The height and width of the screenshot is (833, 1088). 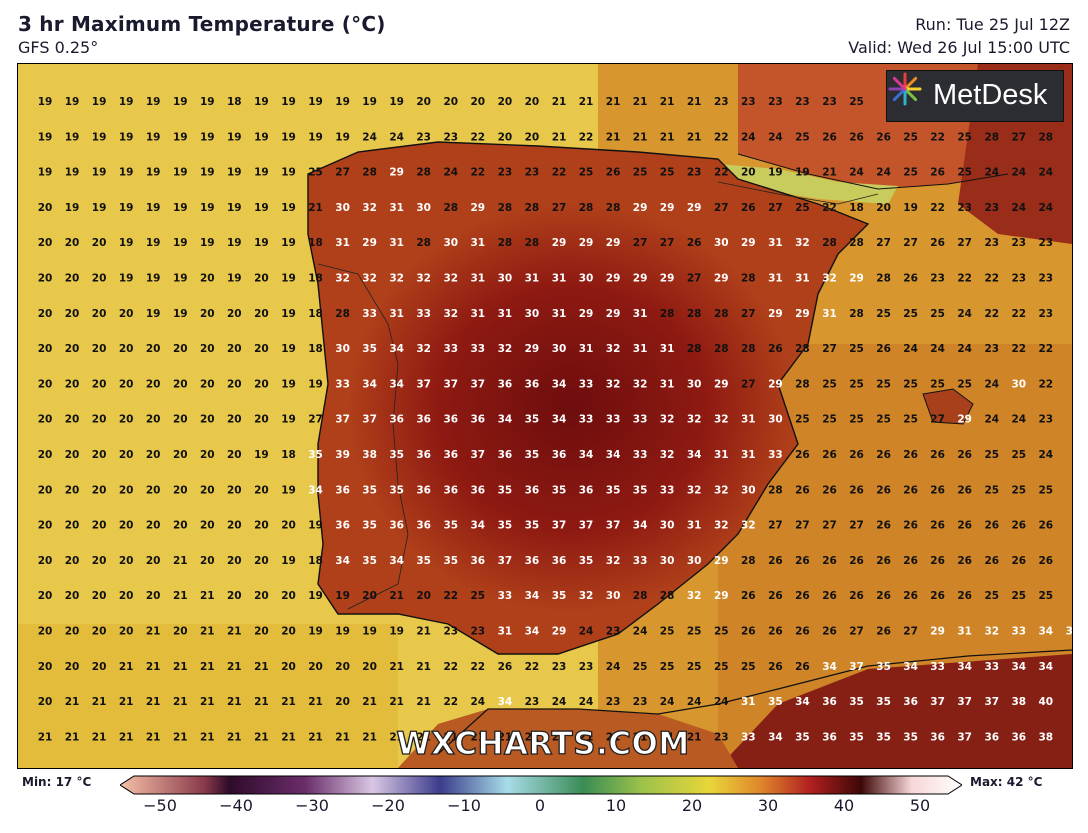 I want to click on valid-time-label: Valid: Wed 26 Jul 15:00 UTC, so click(x=959, y=47).